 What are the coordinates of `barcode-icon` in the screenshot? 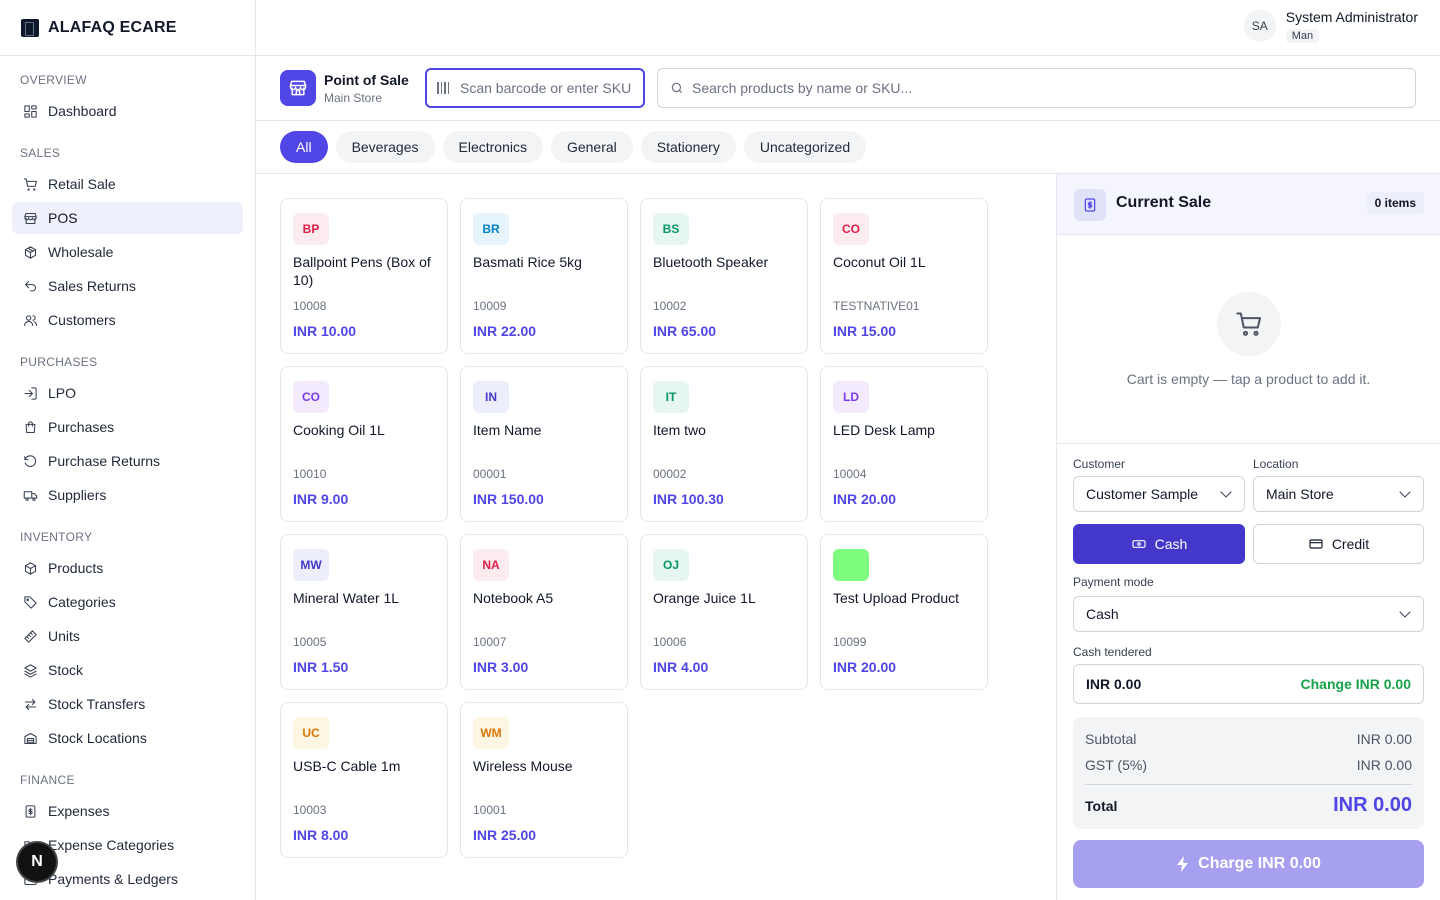 It's located at (444, 88).